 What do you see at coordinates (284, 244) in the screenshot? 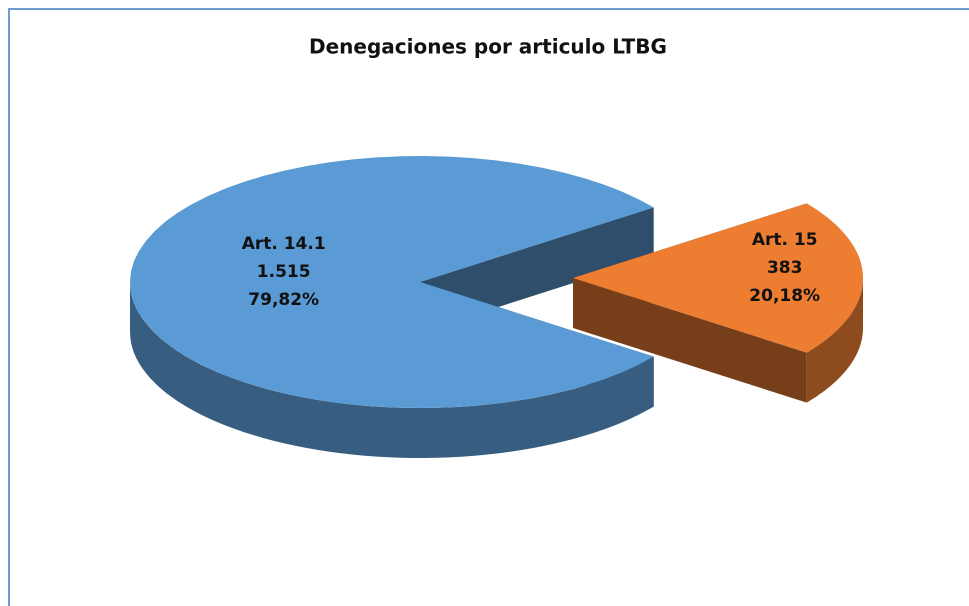
I see `data-label: Art. 14.1` at bounding box center [284, 244].